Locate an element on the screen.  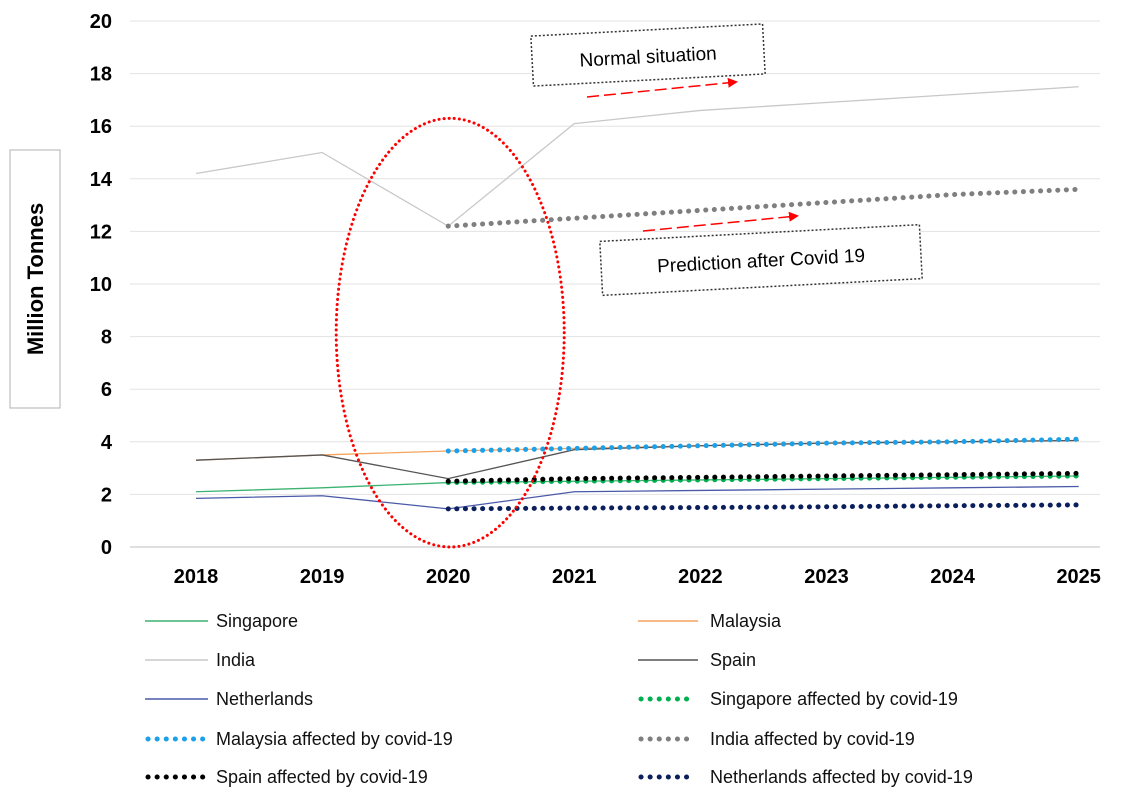
x-tick-label: 2023 is located at coordinates (826, 577).